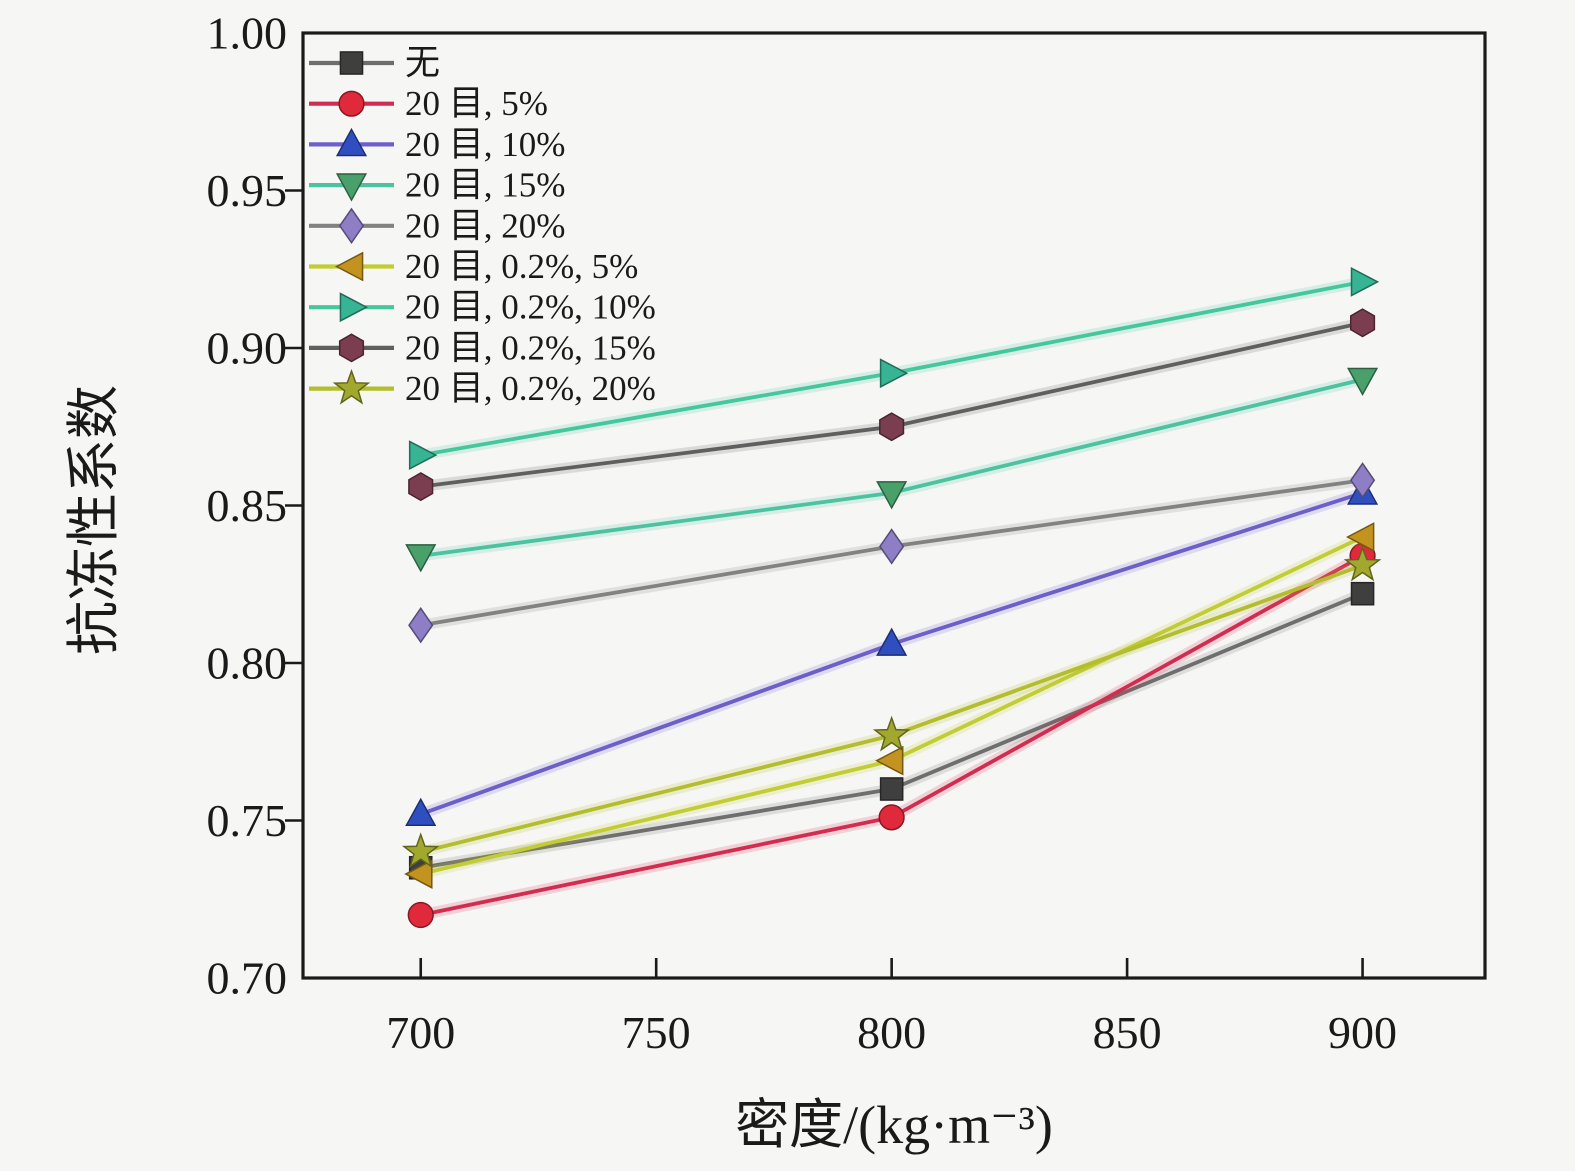 This screenshot has width=1575, height=1171. I want to click on legend-item: 20 目, 20%, so click(437, 225).